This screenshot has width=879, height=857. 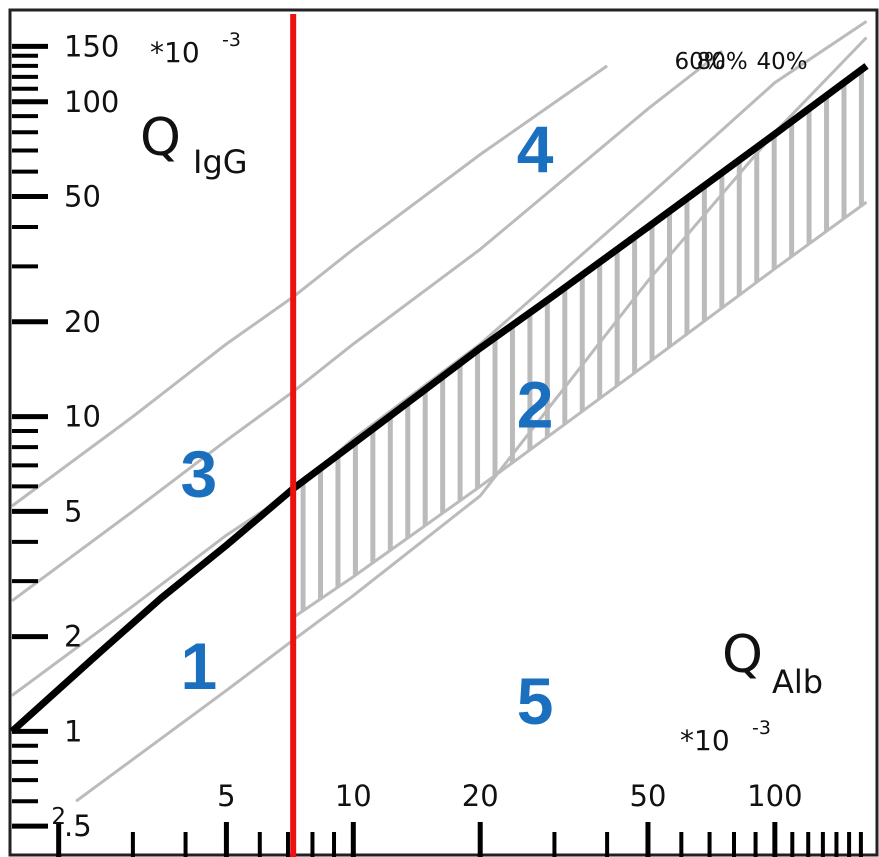 I want to click on x-tick-label: 10, so click(x=353, y=796).